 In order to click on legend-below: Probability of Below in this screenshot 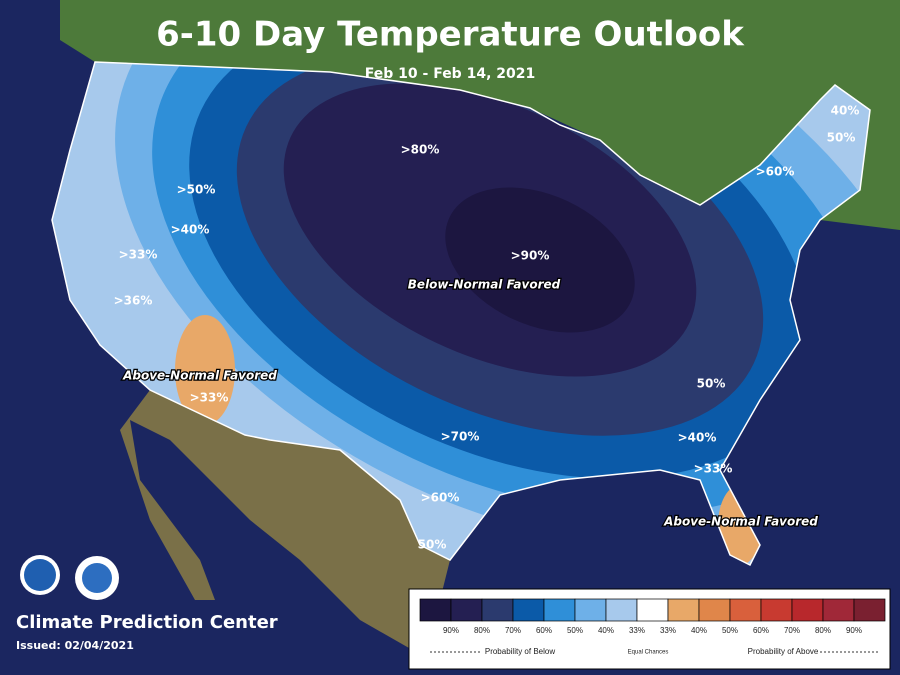, I will do `click(520, 651)`.